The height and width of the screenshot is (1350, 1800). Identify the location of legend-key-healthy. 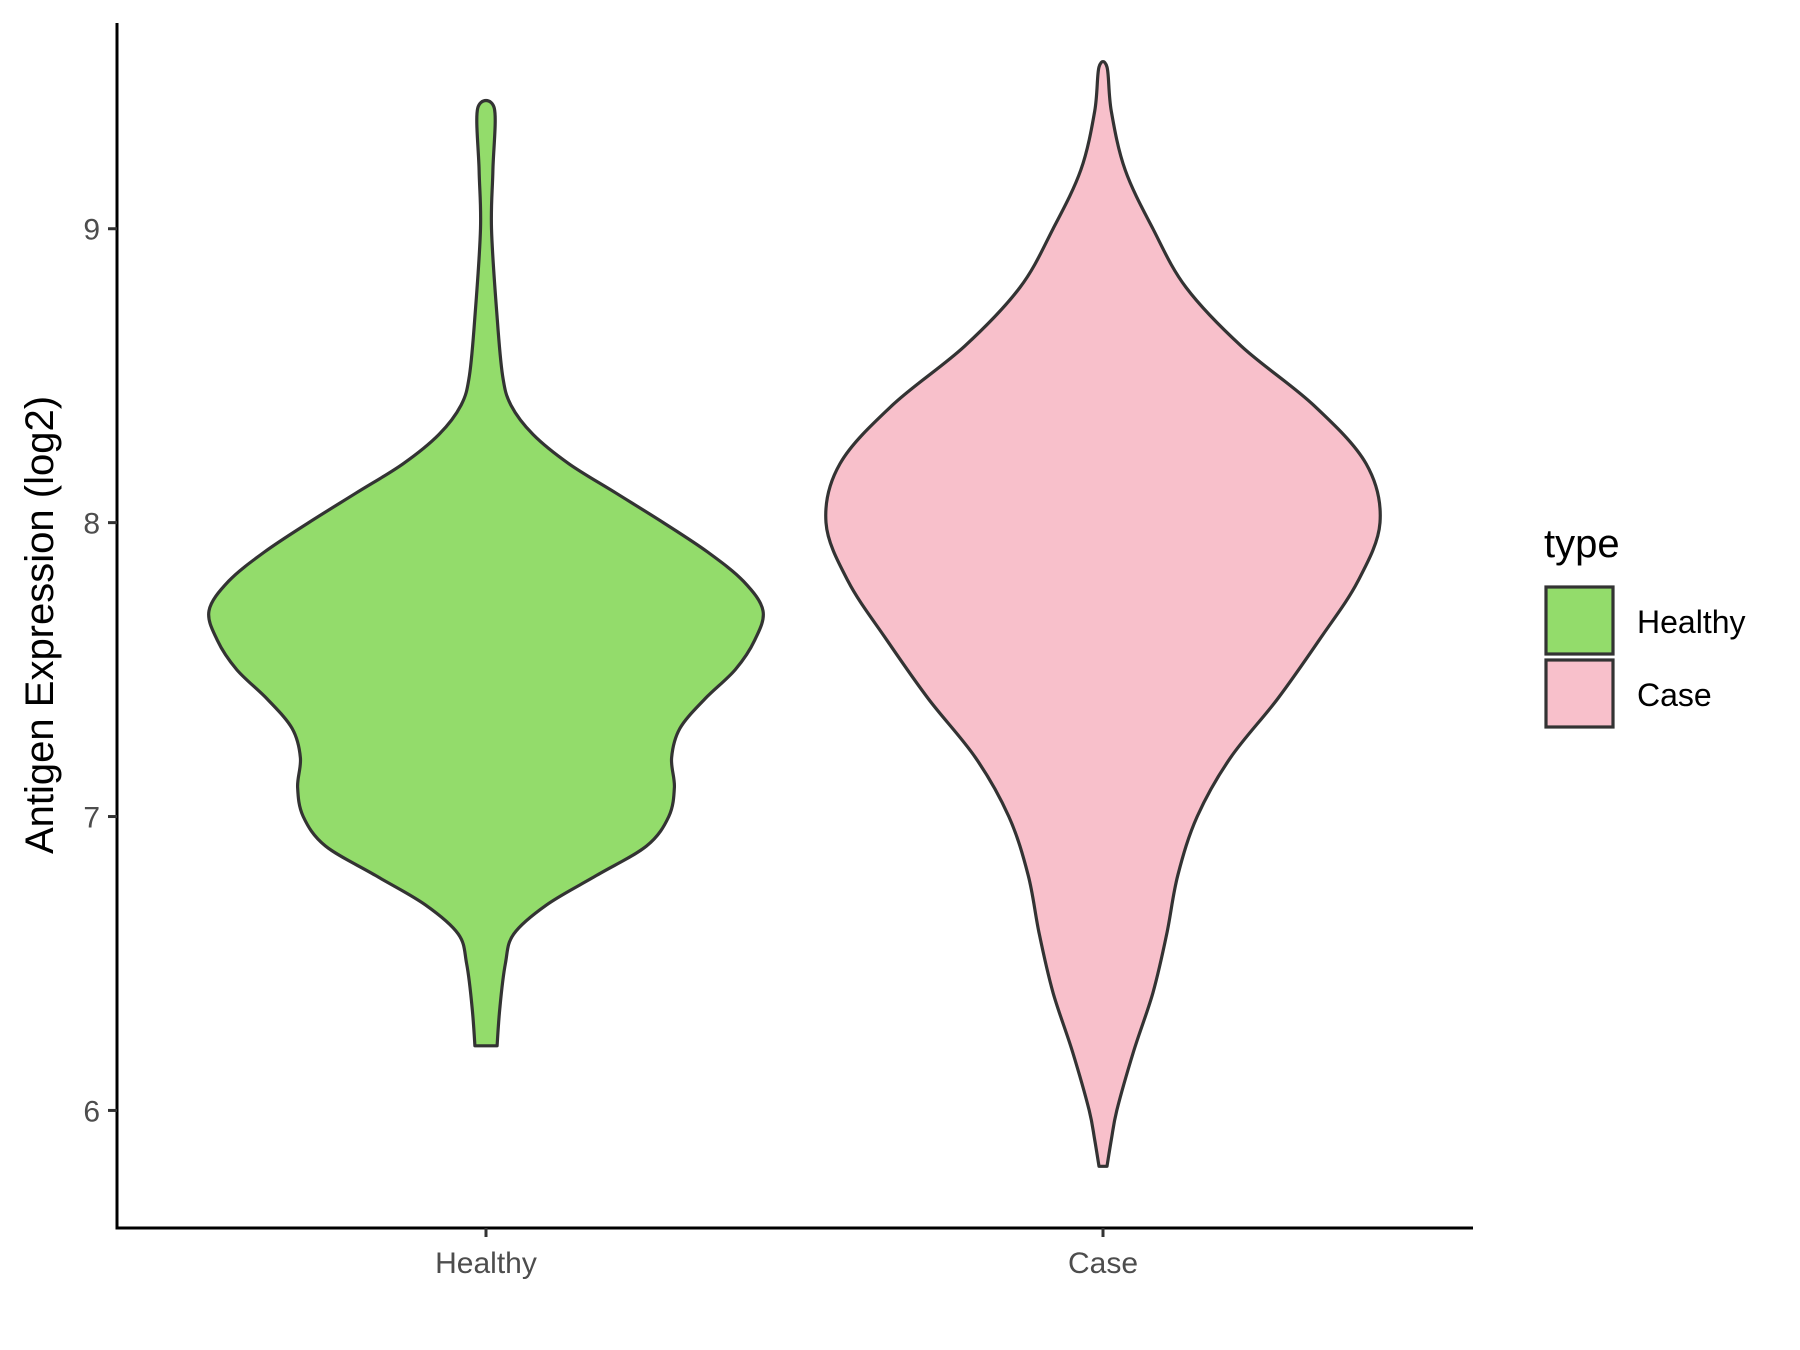
(1579, 620).